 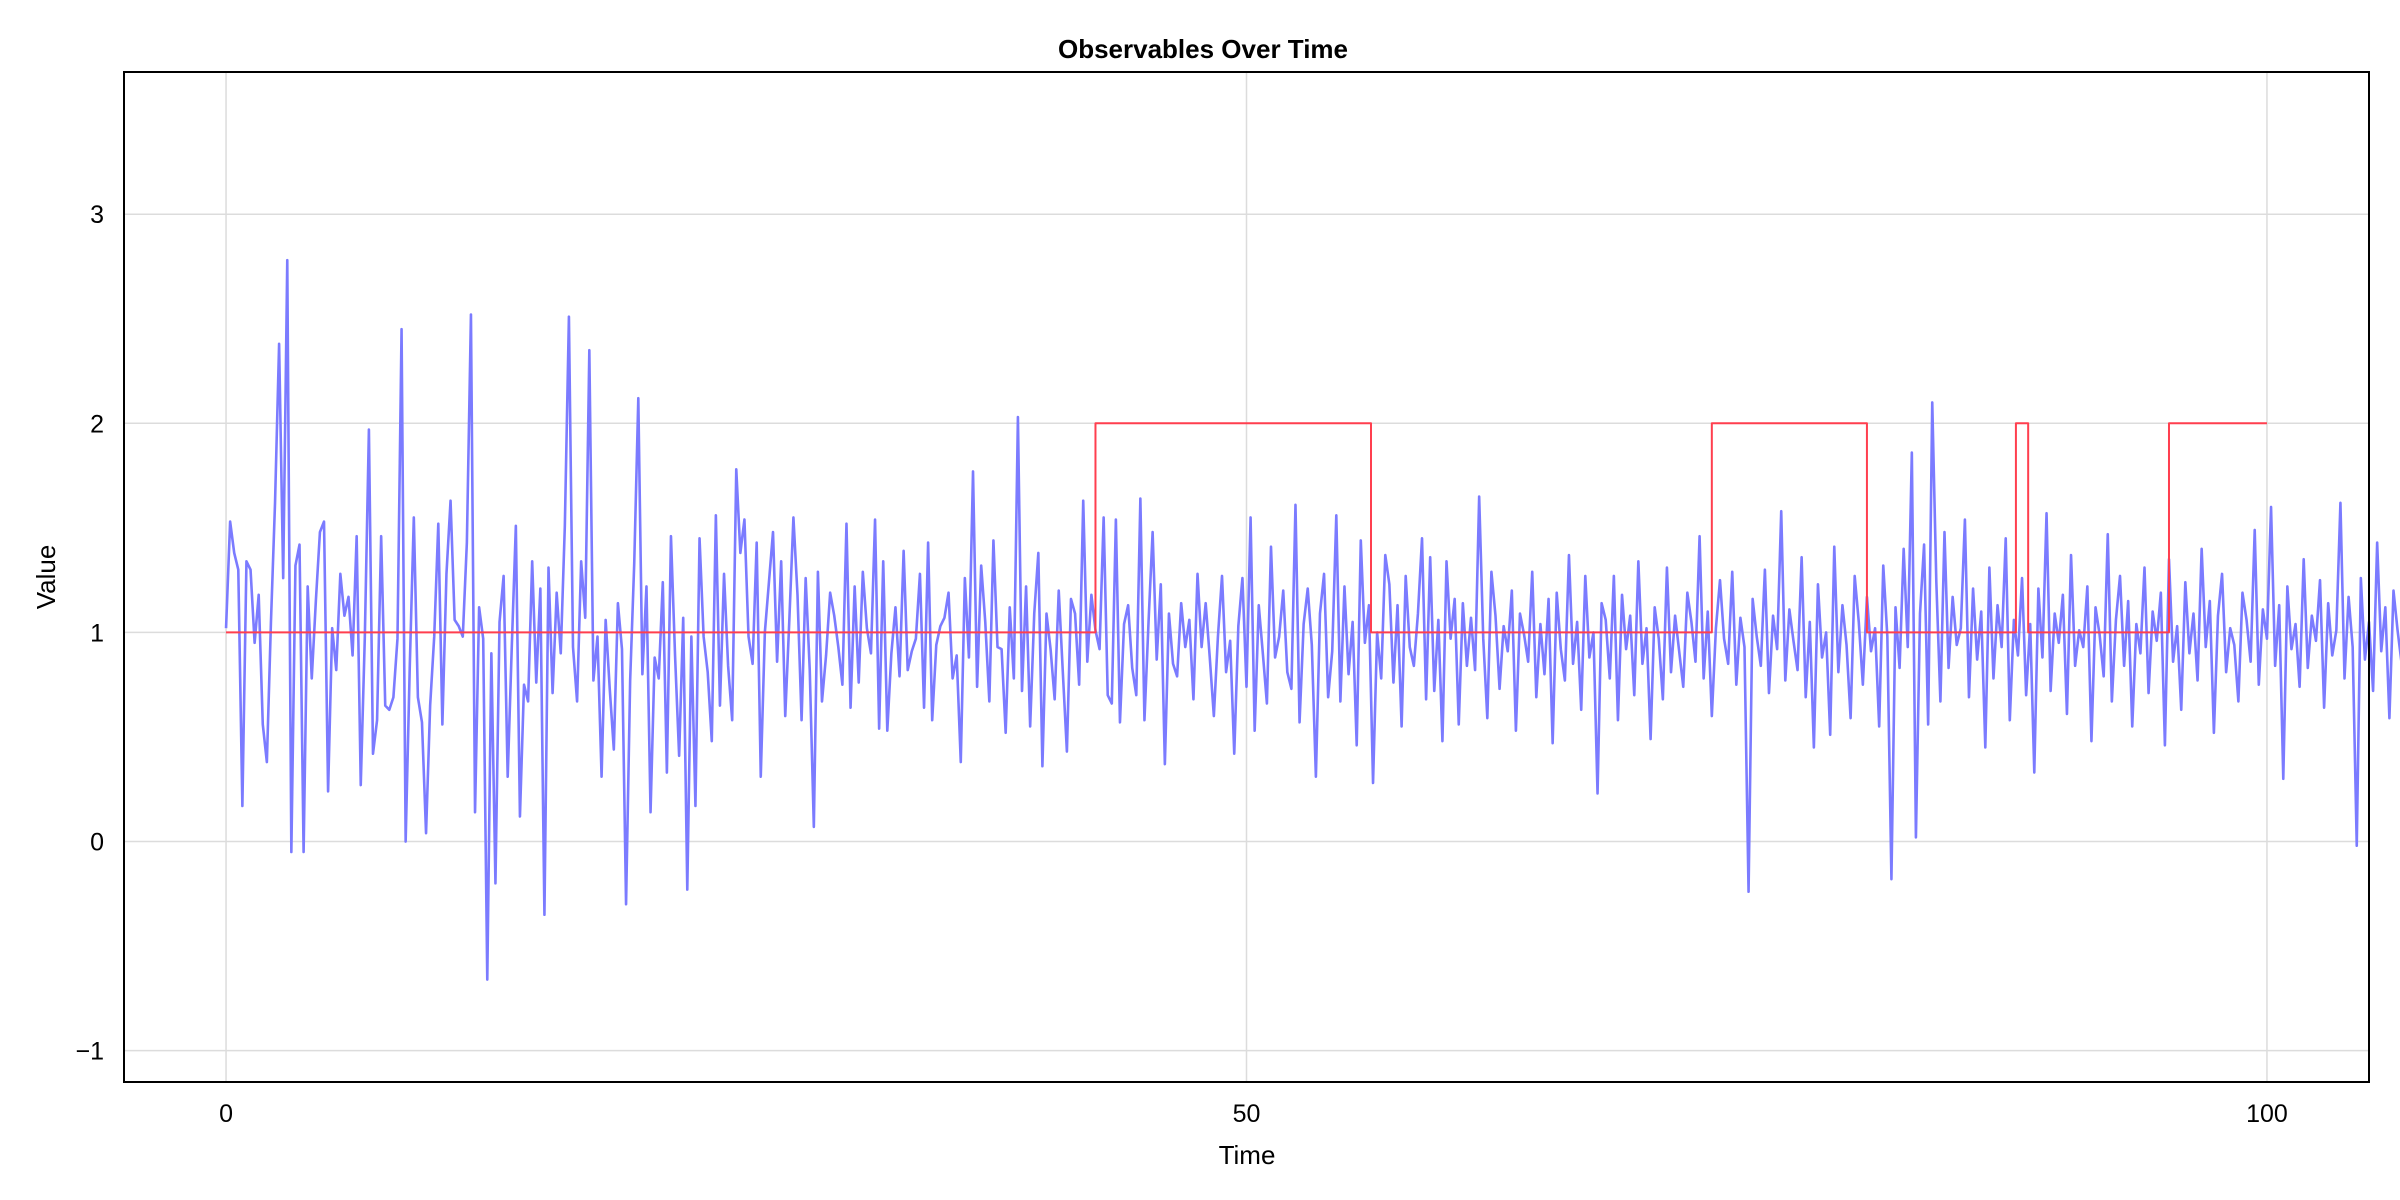 I want to click on y-tick-label: 3, so click(x=97, y=215).